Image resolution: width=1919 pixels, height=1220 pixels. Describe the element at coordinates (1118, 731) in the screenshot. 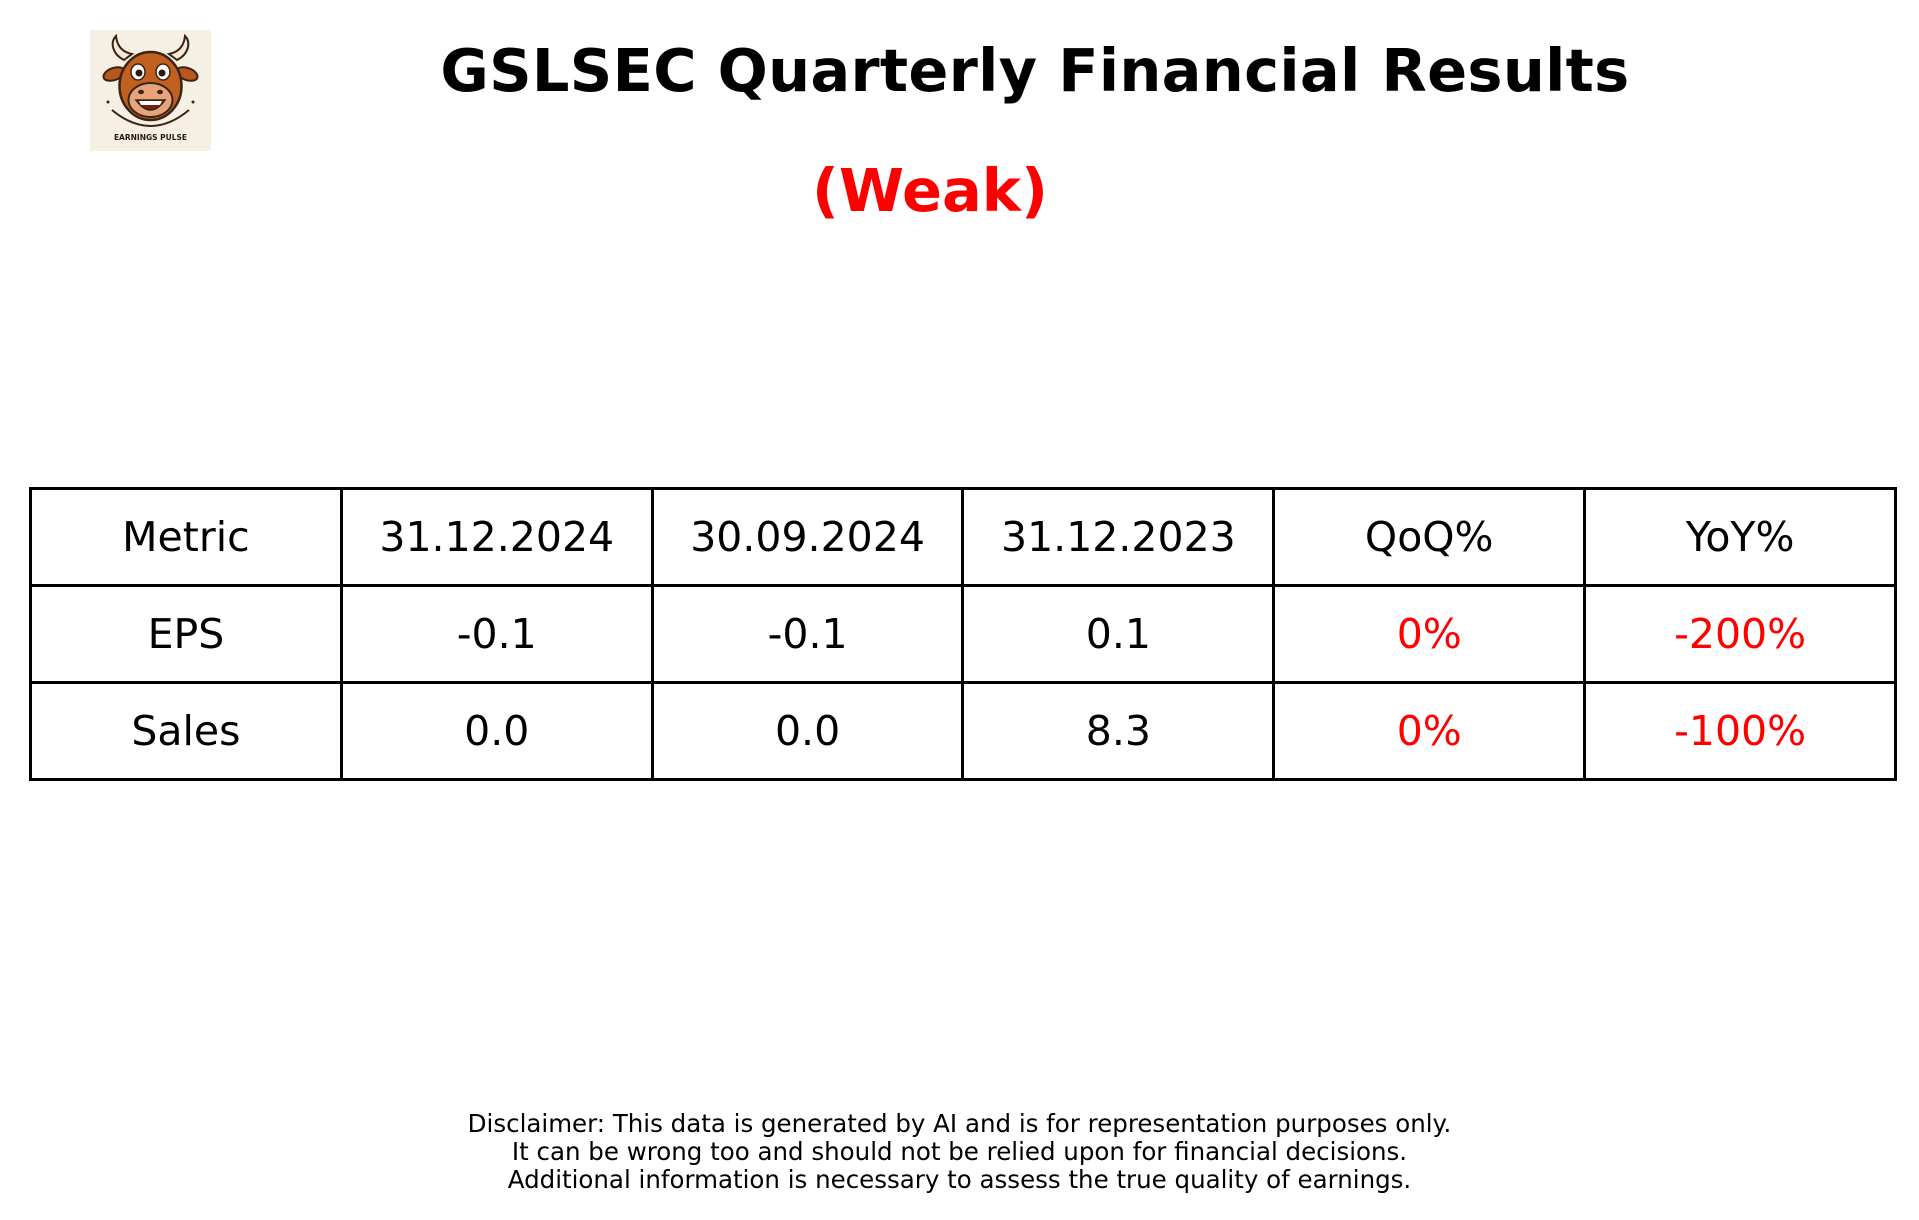

I see `cell-last-year-quarter: 8.3` at that location.